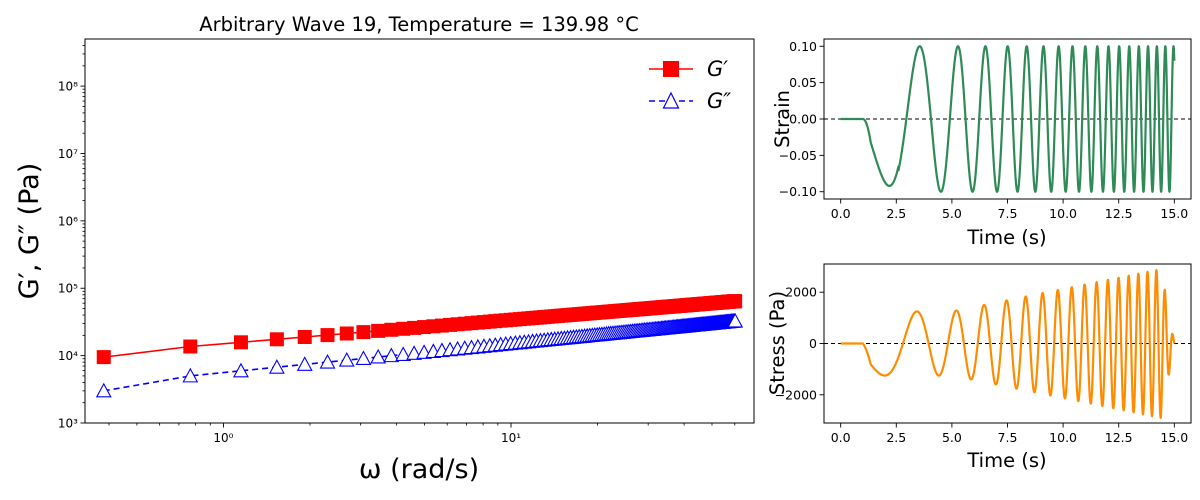 This screenshot has width=1200, height=500. Describe the element at coordinates (777, 343) in the screenshot. I see `stress-y-axis-label: Stress (Pa)` at that location.